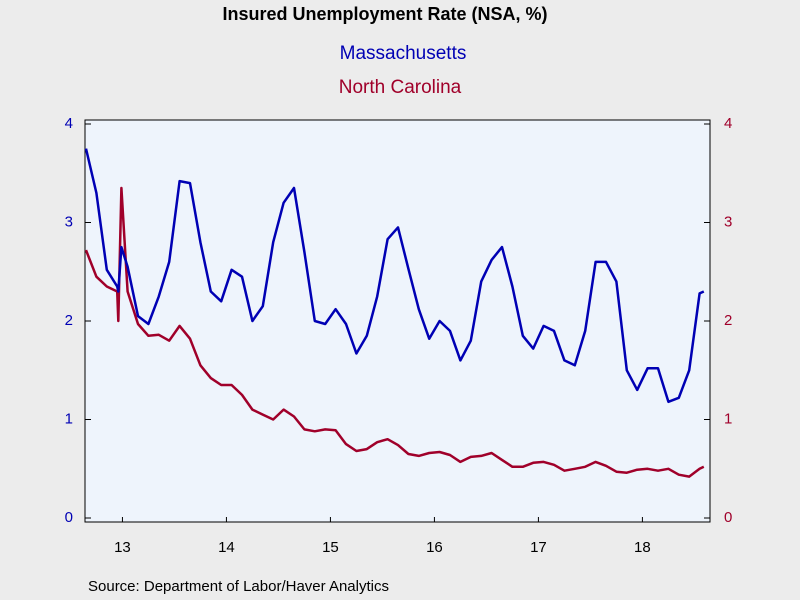 The width and height of the screenshot is (800, 600). I want to click on x-tick-label: 15, so click(330, 547).